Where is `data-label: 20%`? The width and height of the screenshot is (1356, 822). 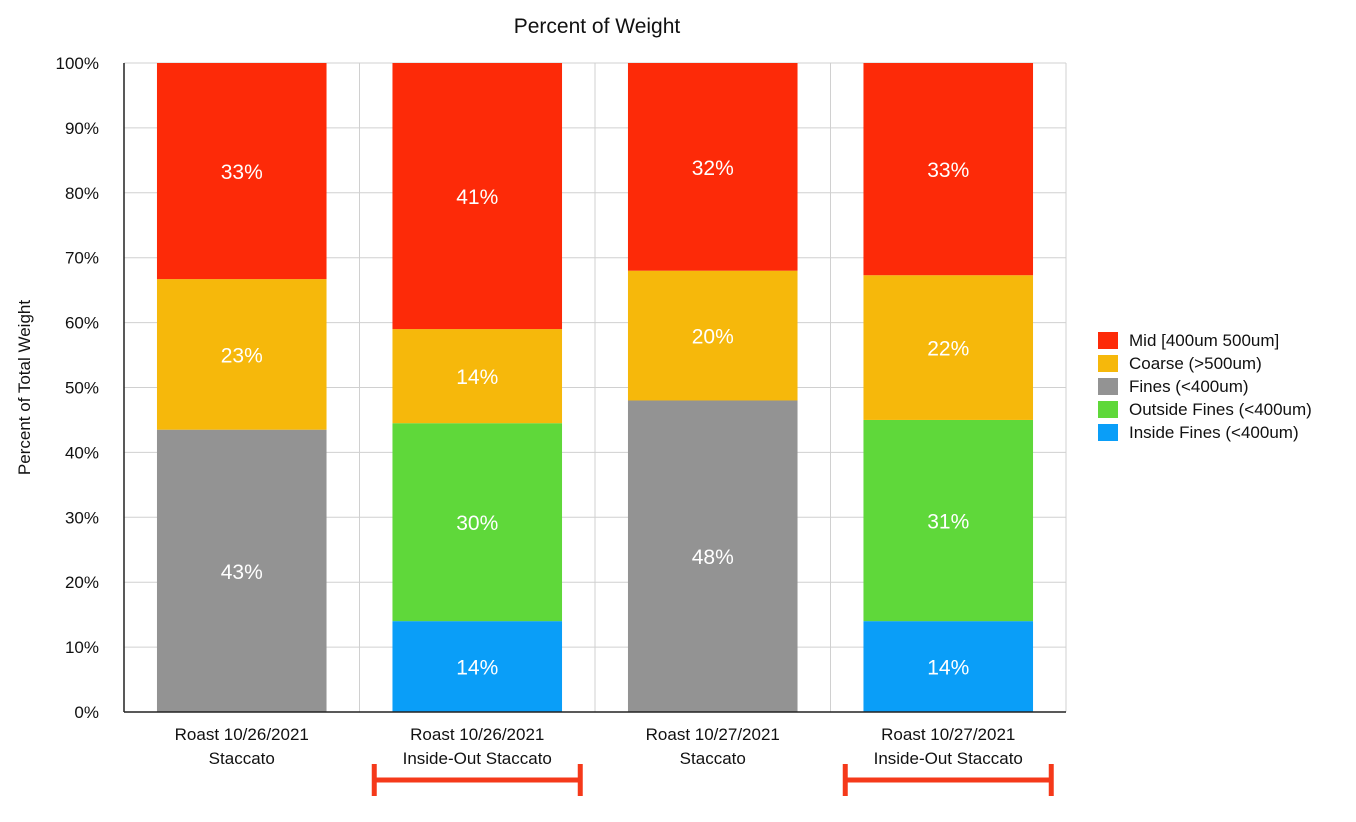
data-label: 20% is located at coordinates (713, 337).